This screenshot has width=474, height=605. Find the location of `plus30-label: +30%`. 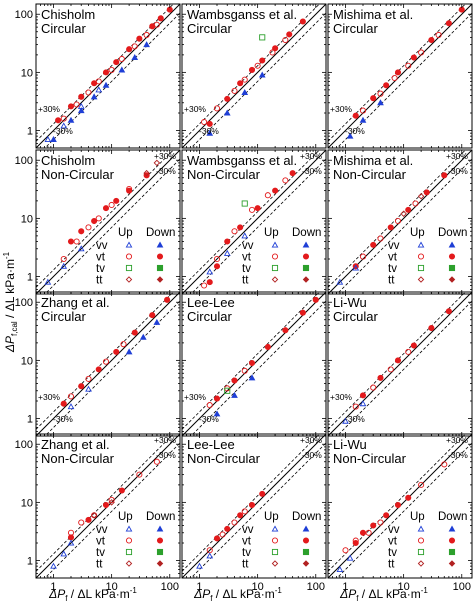

plus30-label: +30% is located at coordinates (311, 440).